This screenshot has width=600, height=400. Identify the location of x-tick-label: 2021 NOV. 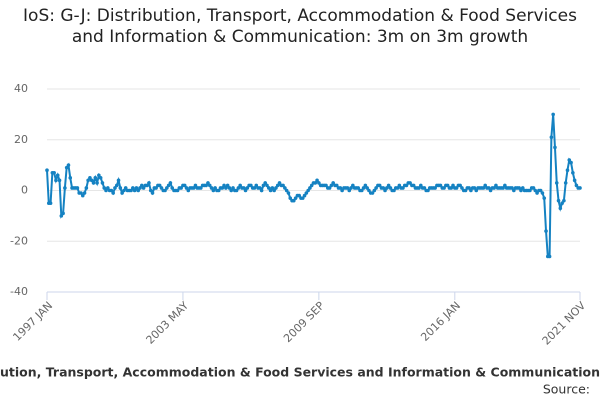
(564, 323).